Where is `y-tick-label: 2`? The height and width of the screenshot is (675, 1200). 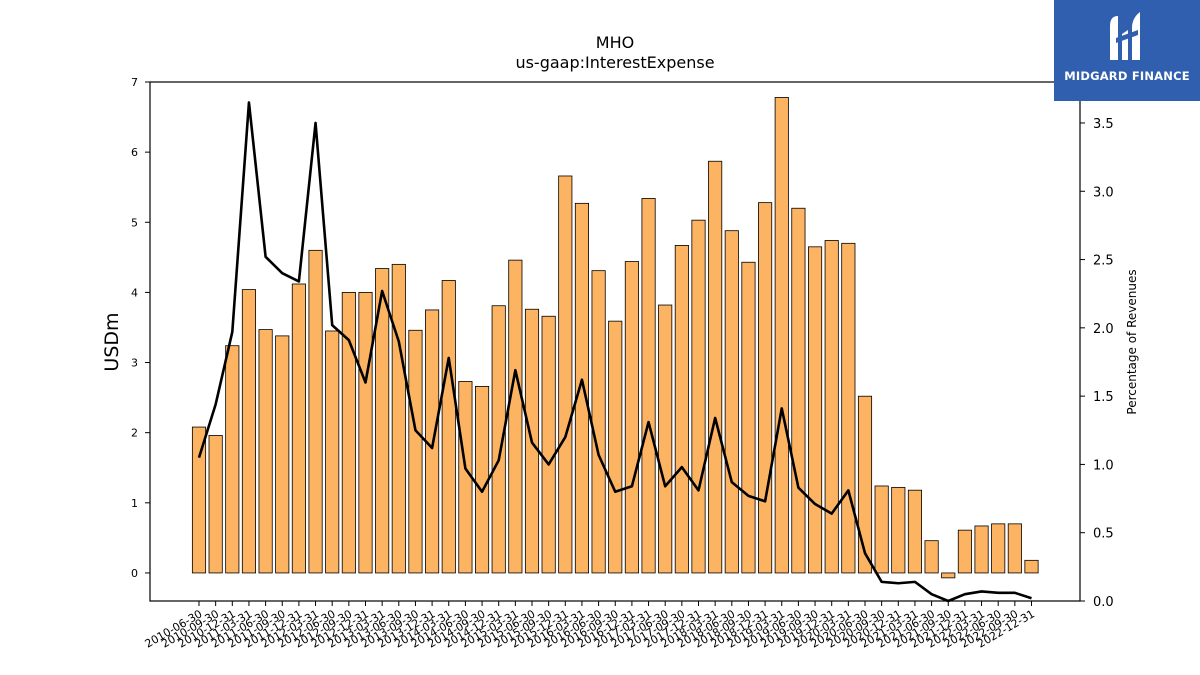 y-tick-label: 2 is located at coordinates (134, 433).